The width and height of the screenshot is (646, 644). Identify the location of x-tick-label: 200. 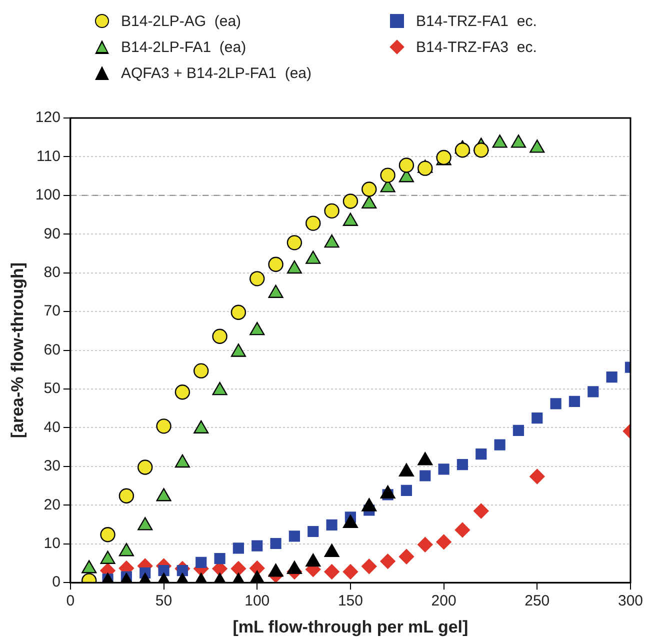
(443, 601).